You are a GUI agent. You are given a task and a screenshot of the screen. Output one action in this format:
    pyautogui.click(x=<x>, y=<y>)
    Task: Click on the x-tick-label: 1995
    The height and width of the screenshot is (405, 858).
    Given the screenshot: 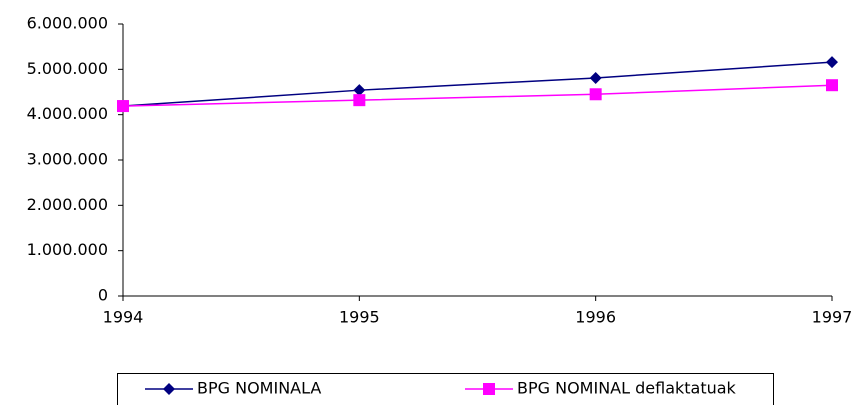 What is the action you would take?
    pyautogui.click(x=359, y=317)
    